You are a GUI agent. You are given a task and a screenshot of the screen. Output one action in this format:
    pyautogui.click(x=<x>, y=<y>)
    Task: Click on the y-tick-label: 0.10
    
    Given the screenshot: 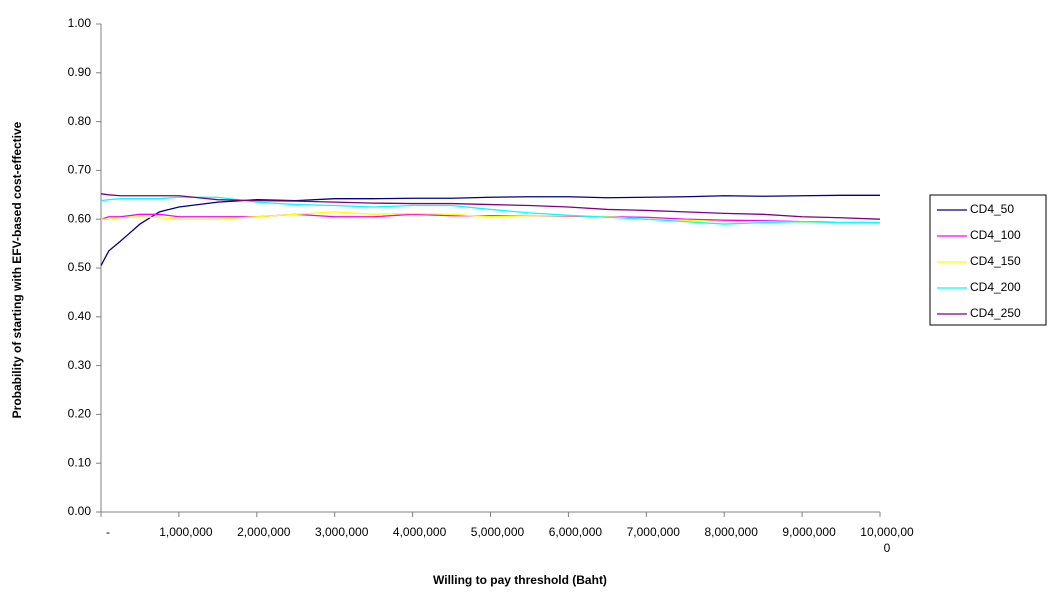 What is the action you would take?
    pyautogui.click(x=80, y=462)
    